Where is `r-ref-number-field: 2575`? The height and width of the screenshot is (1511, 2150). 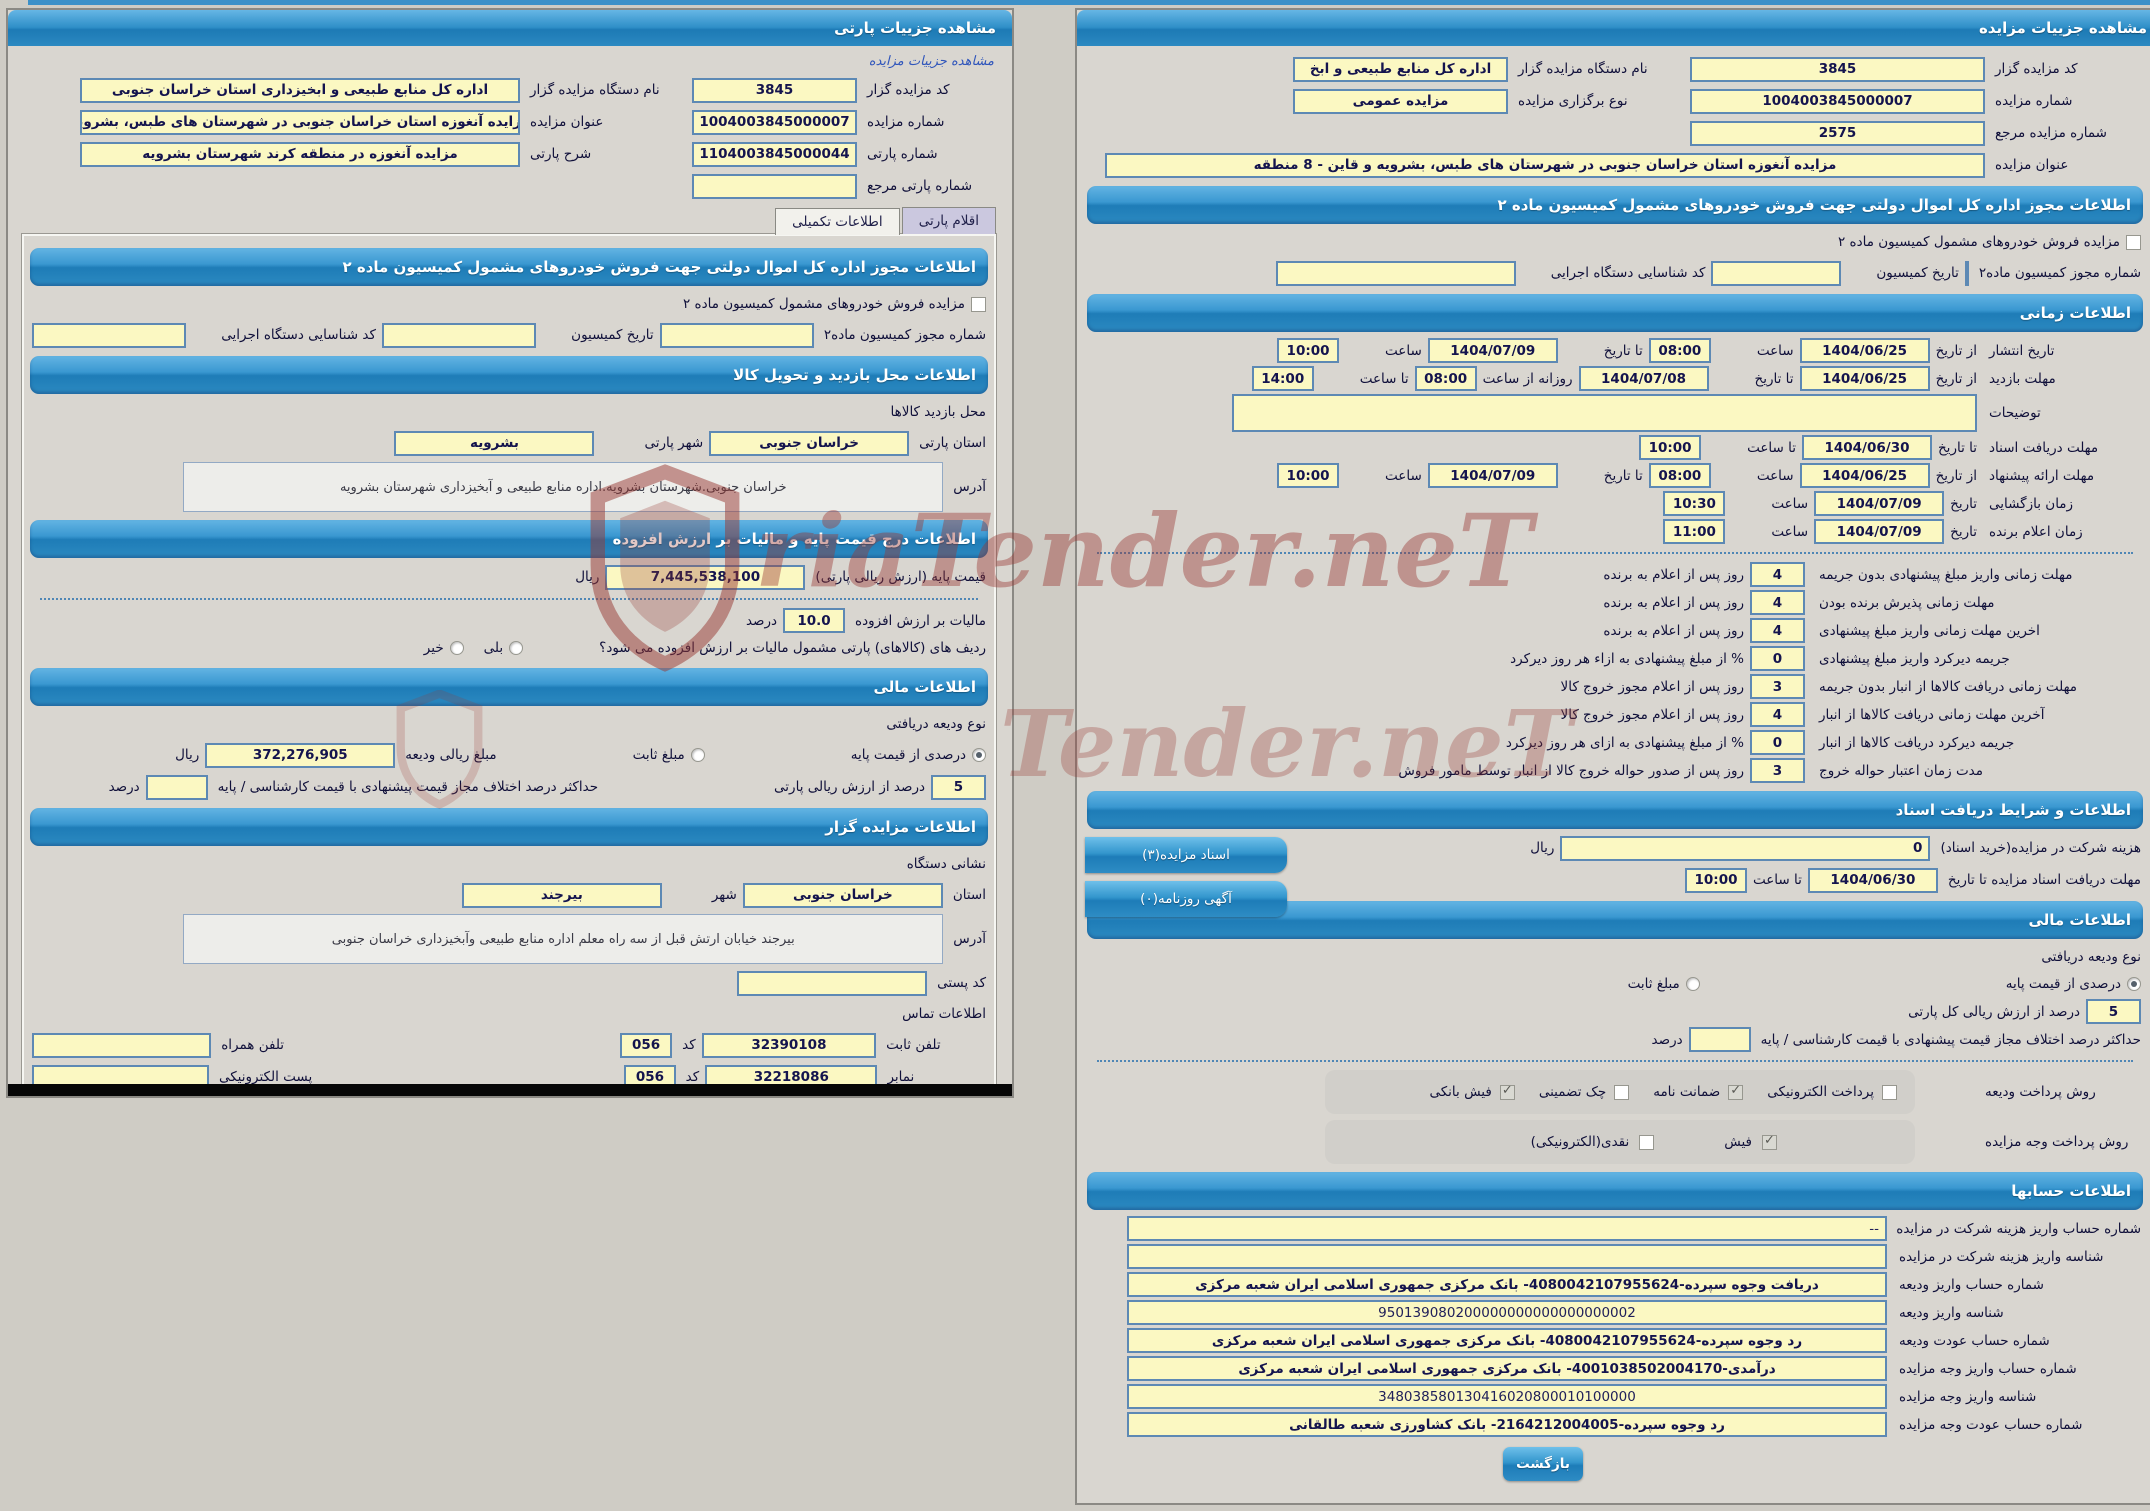
r-ref-number-field: 2575 is located at coordinates (1837, 133).